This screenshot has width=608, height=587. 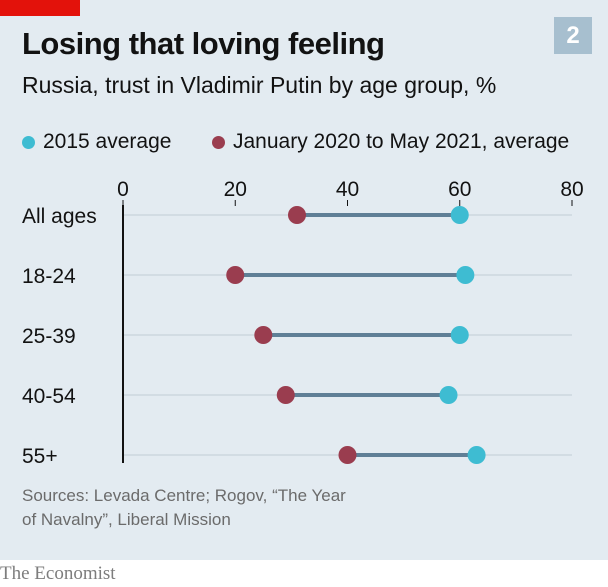 I want to click on brand-wordmark: The Economist, so click(x=58, y=573).